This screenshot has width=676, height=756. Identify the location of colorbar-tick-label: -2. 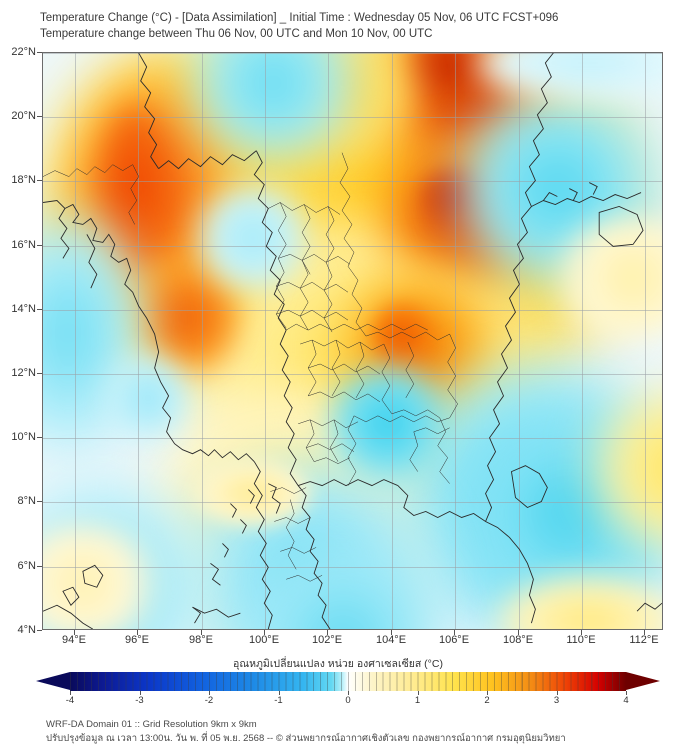
(209, 700).